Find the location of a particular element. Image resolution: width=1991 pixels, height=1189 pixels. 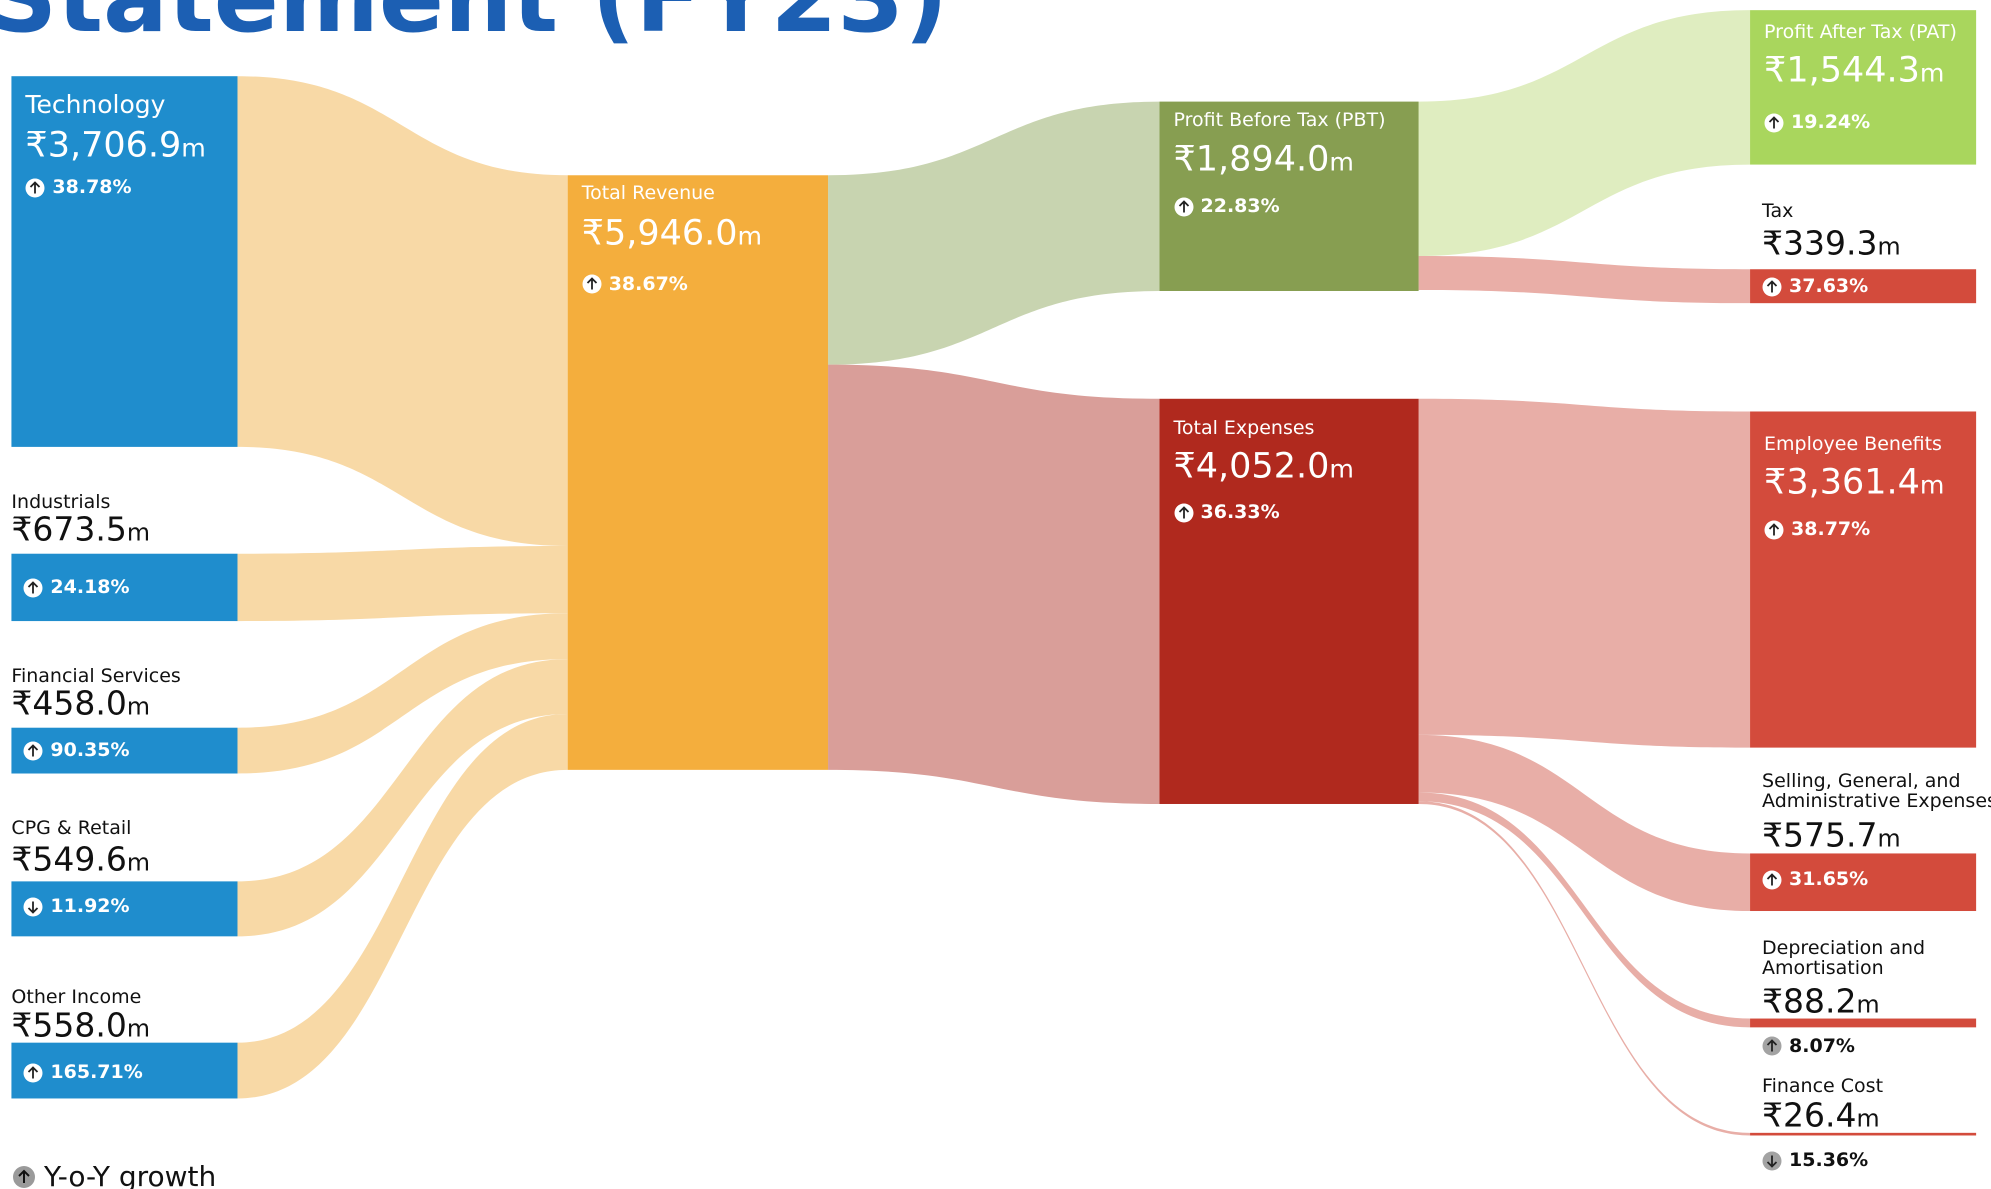

growth: 38.67% is located at coordinates (635, 284).